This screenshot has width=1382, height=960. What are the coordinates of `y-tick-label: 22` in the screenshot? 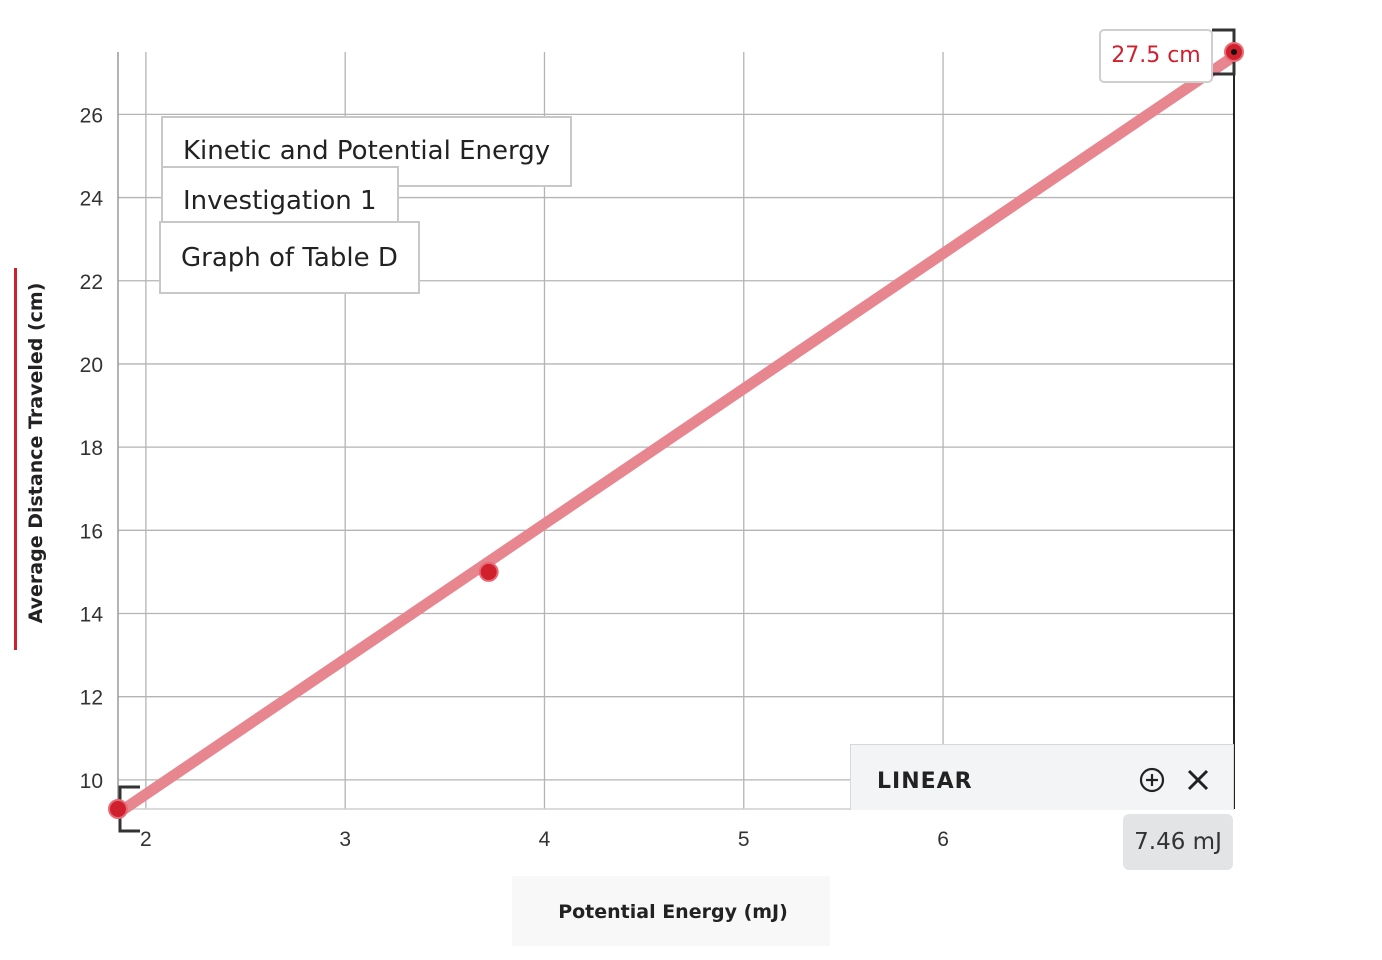 It's located at (91, 282).